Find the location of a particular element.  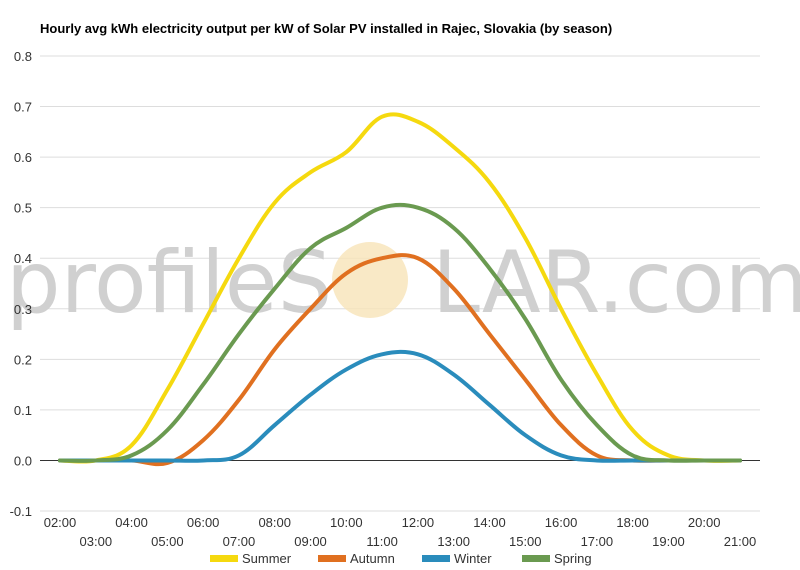

x-tick-label: 21:00 is located at coordinates (740, 541).